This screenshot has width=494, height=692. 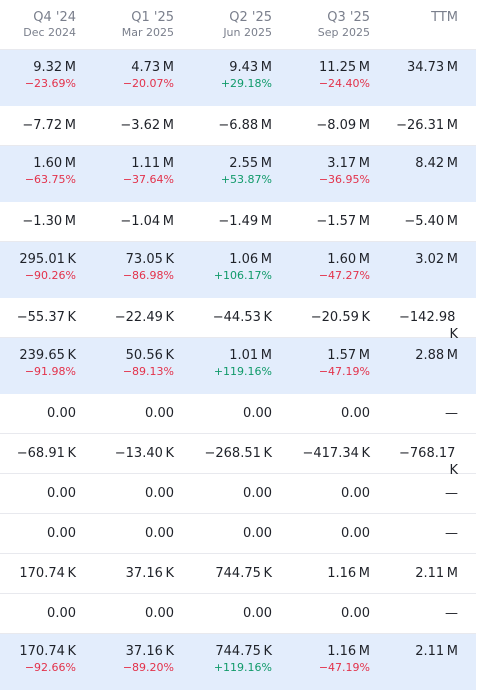 I want to click on table-cell: −6.88 M, so click(x=245, y=125).